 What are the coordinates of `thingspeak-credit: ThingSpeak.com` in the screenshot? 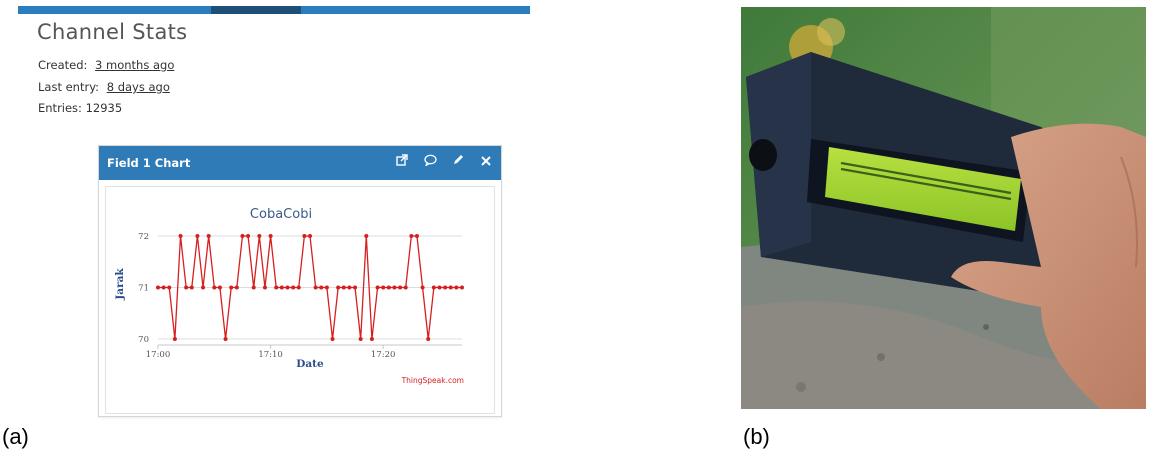 It's located at (432, 380).